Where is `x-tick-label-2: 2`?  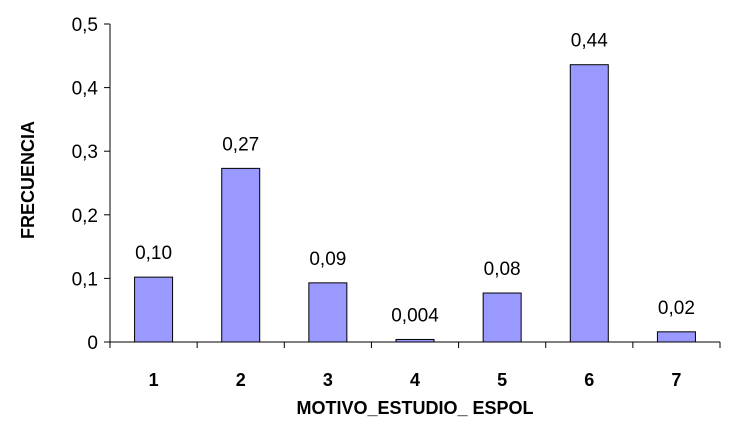 x-tick-label-2: 2 is located at coordinates (241, 380).